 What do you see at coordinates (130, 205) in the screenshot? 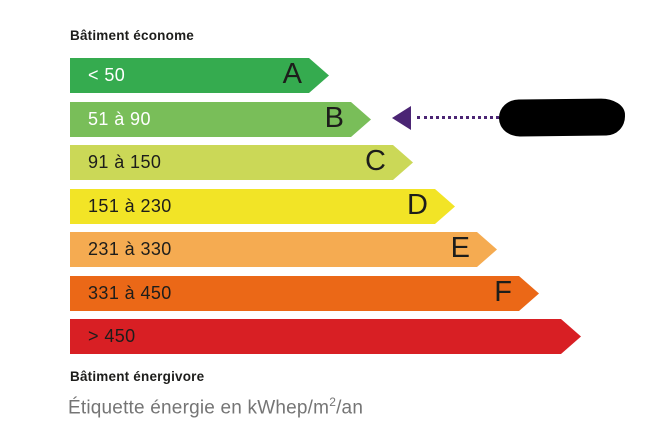
I see `energy-range-label: 151 à 230` at bounding box center [130, 205].